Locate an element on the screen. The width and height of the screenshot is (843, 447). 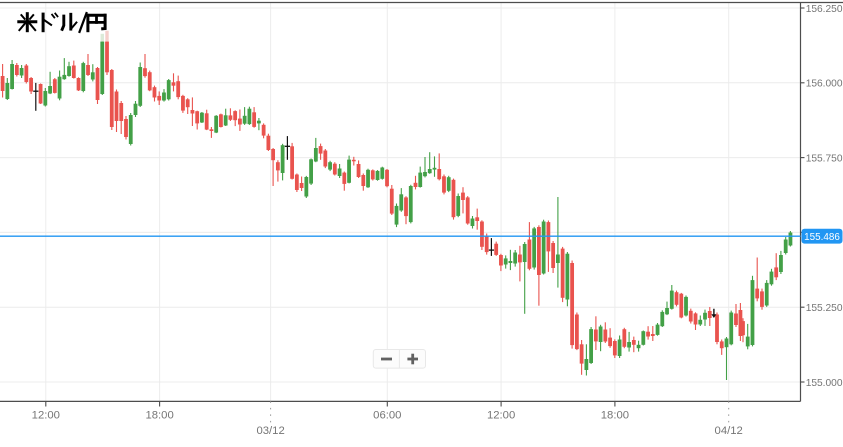
svg-text: 04/12 is located at coordinates (729, 431).